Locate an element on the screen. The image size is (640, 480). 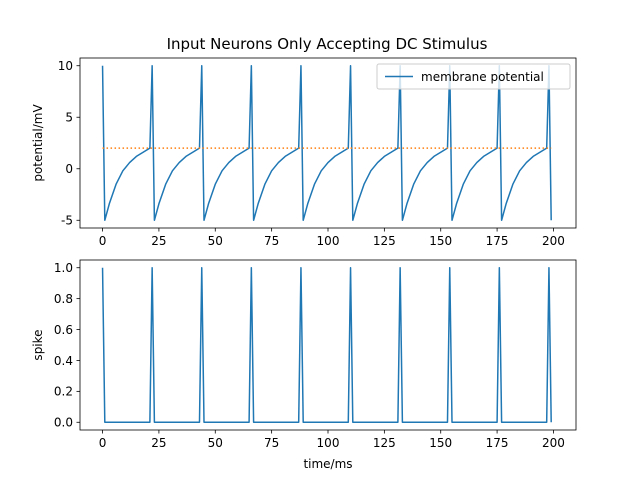
y-tick-label: 1.0 is located at coordinates (63, 268).